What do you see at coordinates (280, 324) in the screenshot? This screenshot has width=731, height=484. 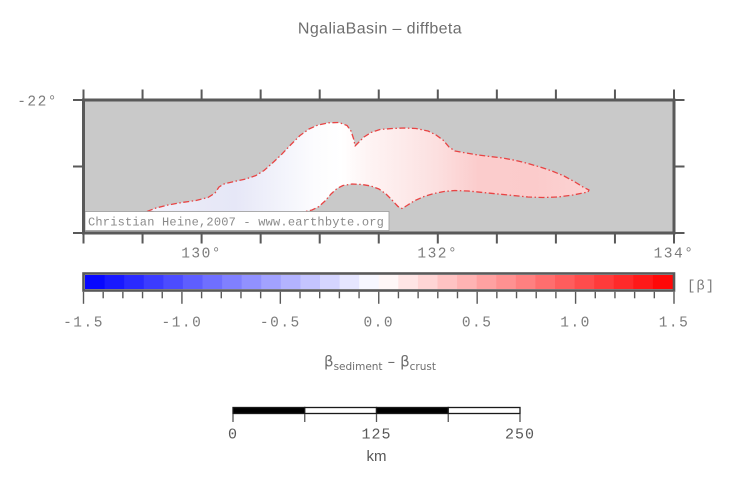 I see `colorbar-label: -0.5` at bounding box center [280, 324].